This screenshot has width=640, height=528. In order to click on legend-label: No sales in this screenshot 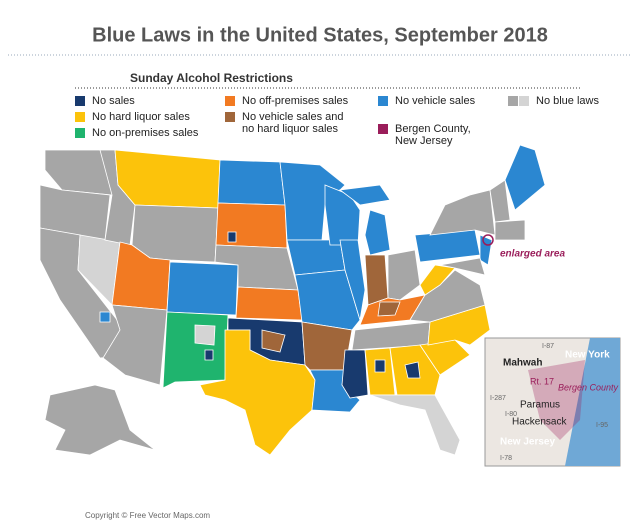, I will do `click(113, 101)`.